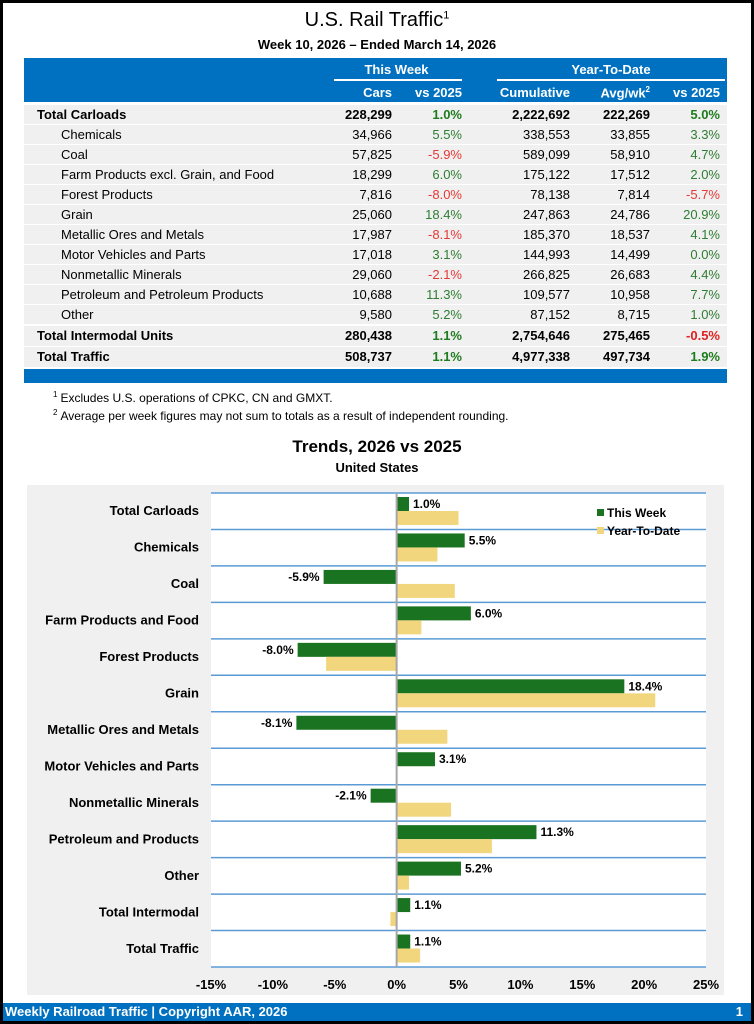  What do you see at coordinates (185, 583) in the screenshot?
I see `category-label: Coal` at bounding box center [185, 583].